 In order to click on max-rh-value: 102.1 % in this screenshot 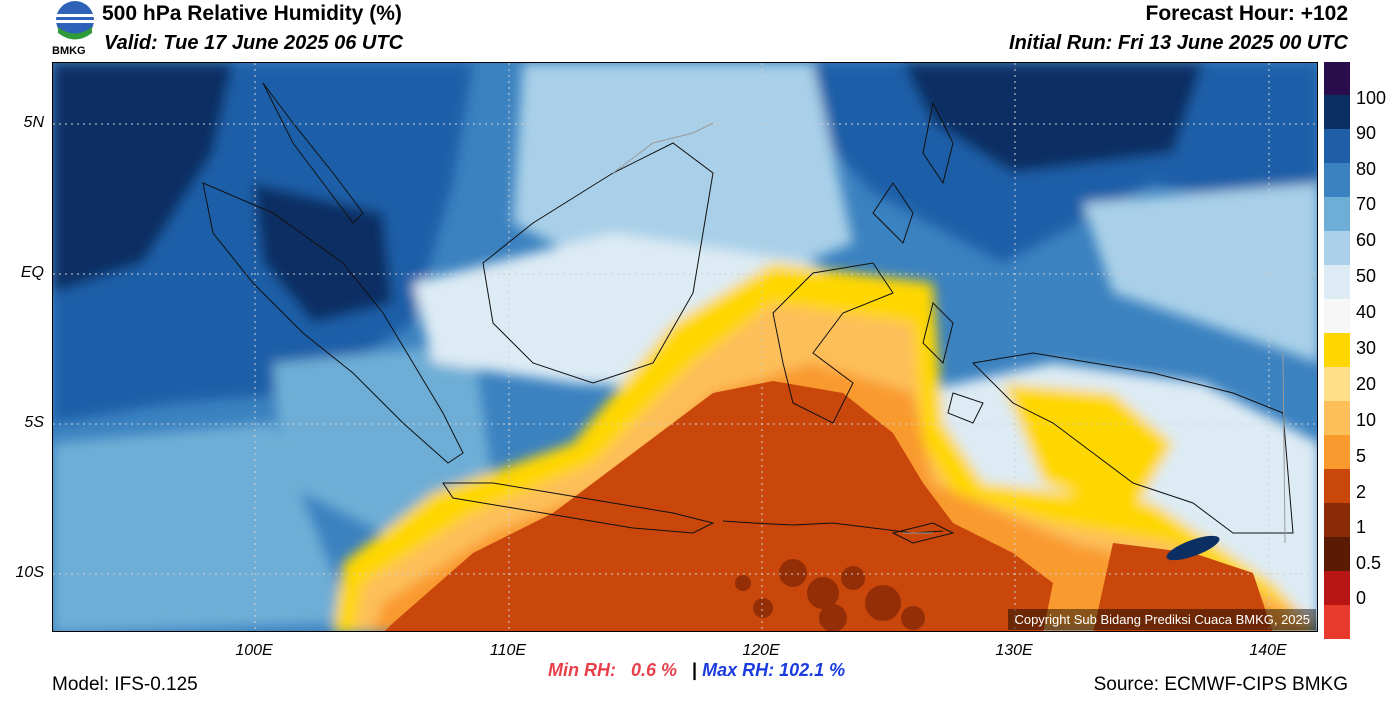, I will do `click(812, 670)`.